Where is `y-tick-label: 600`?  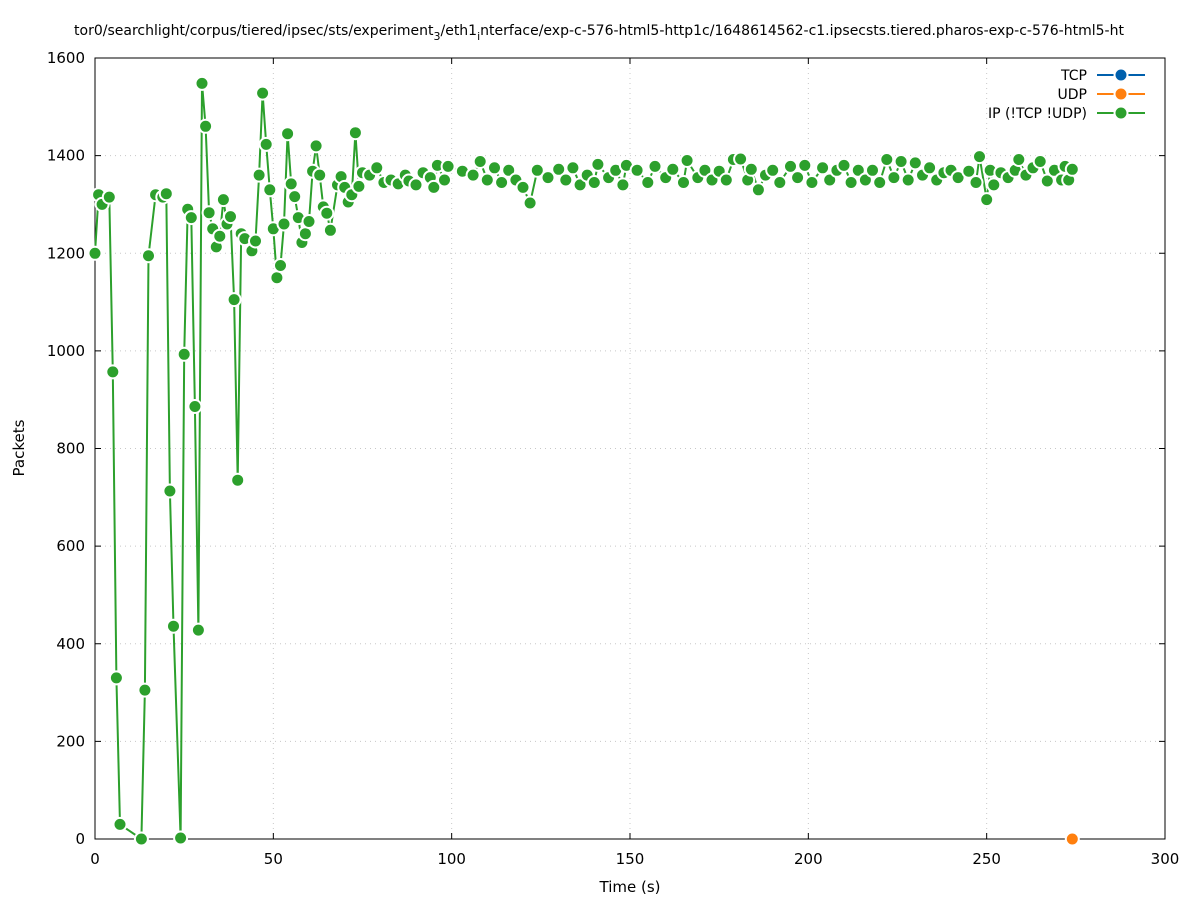
y-tick-label: 600 is located at coordinates (70, 546).